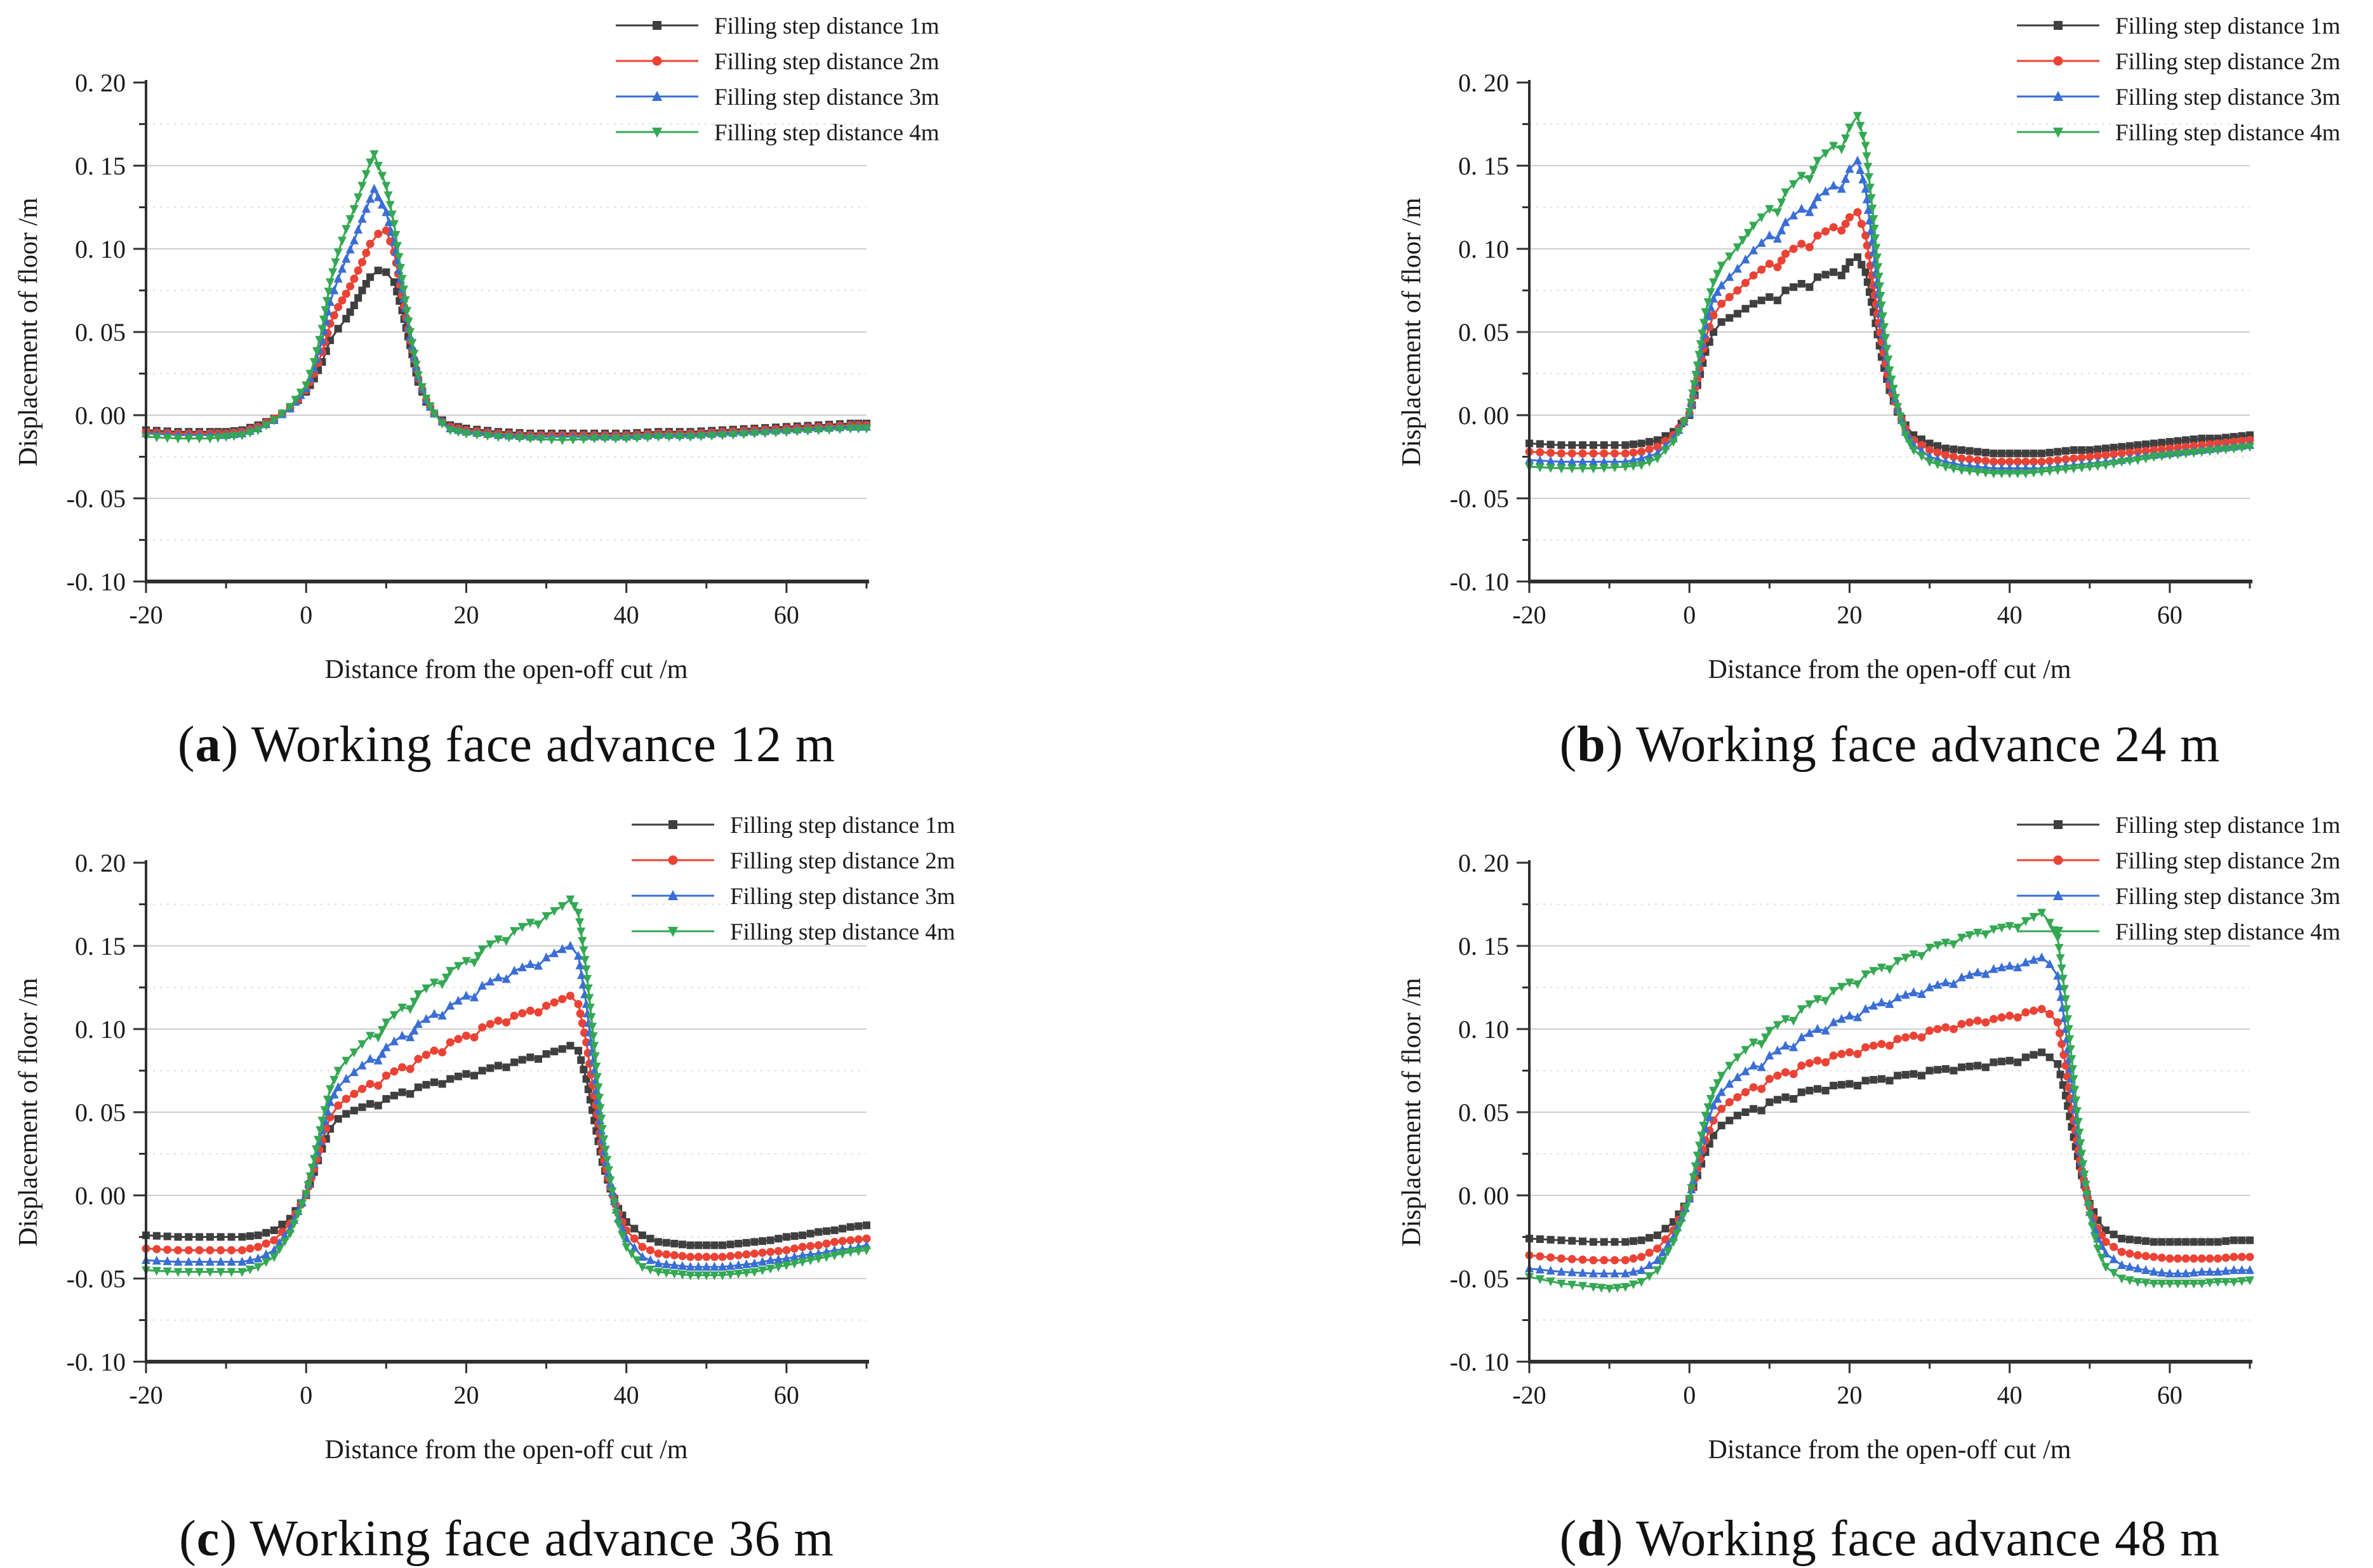 Image resolution: width=2373 pixels, height=1568 pixels. Describe the element at coordinates (101, 166) in the screenshot. I see `y-tick-label: 0. 15` at that location.